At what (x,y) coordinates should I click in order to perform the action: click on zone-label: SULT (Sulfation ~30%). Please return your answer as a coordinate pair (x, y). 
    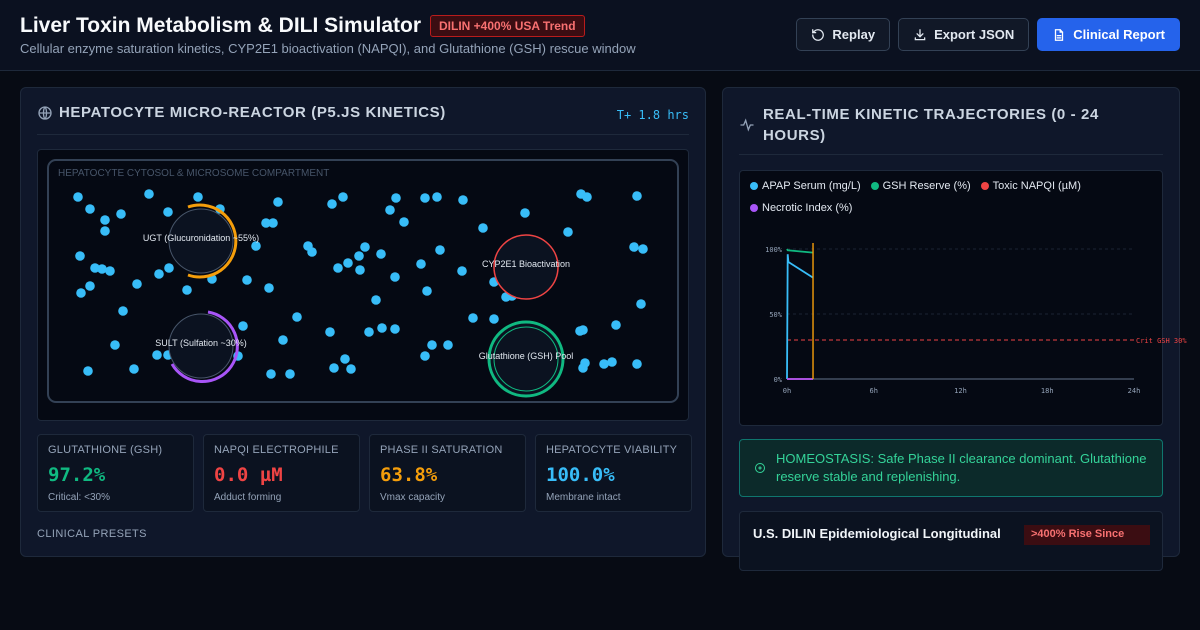
    Looking at the image, I should click on (200, 343).